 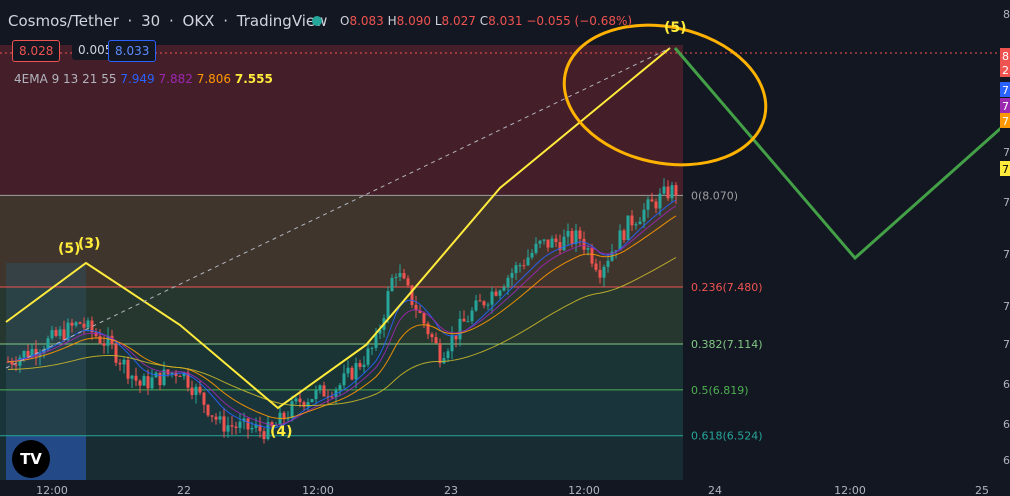 I want to click on ema21-value: 7.806, so click(x=214, y=79).